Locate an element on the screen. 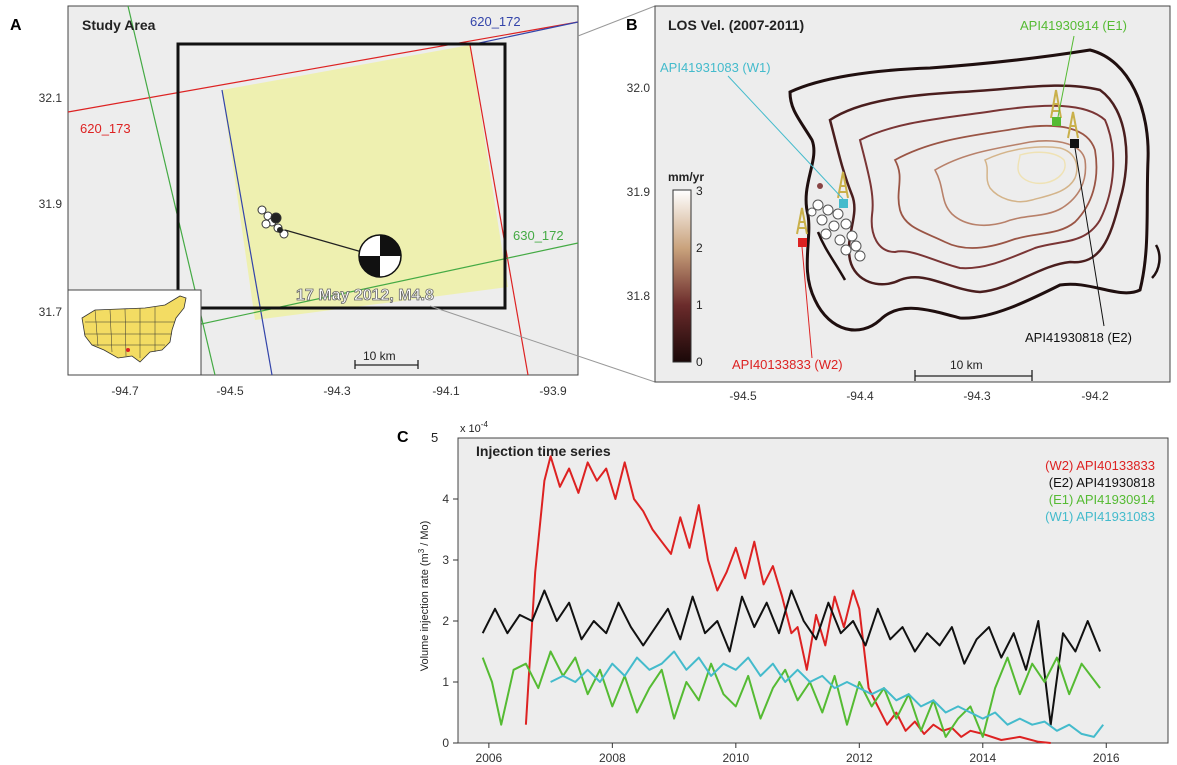 This screenshot has height=765, width=1177. y-tick-label: 0 is located at coordinates (445, 743).